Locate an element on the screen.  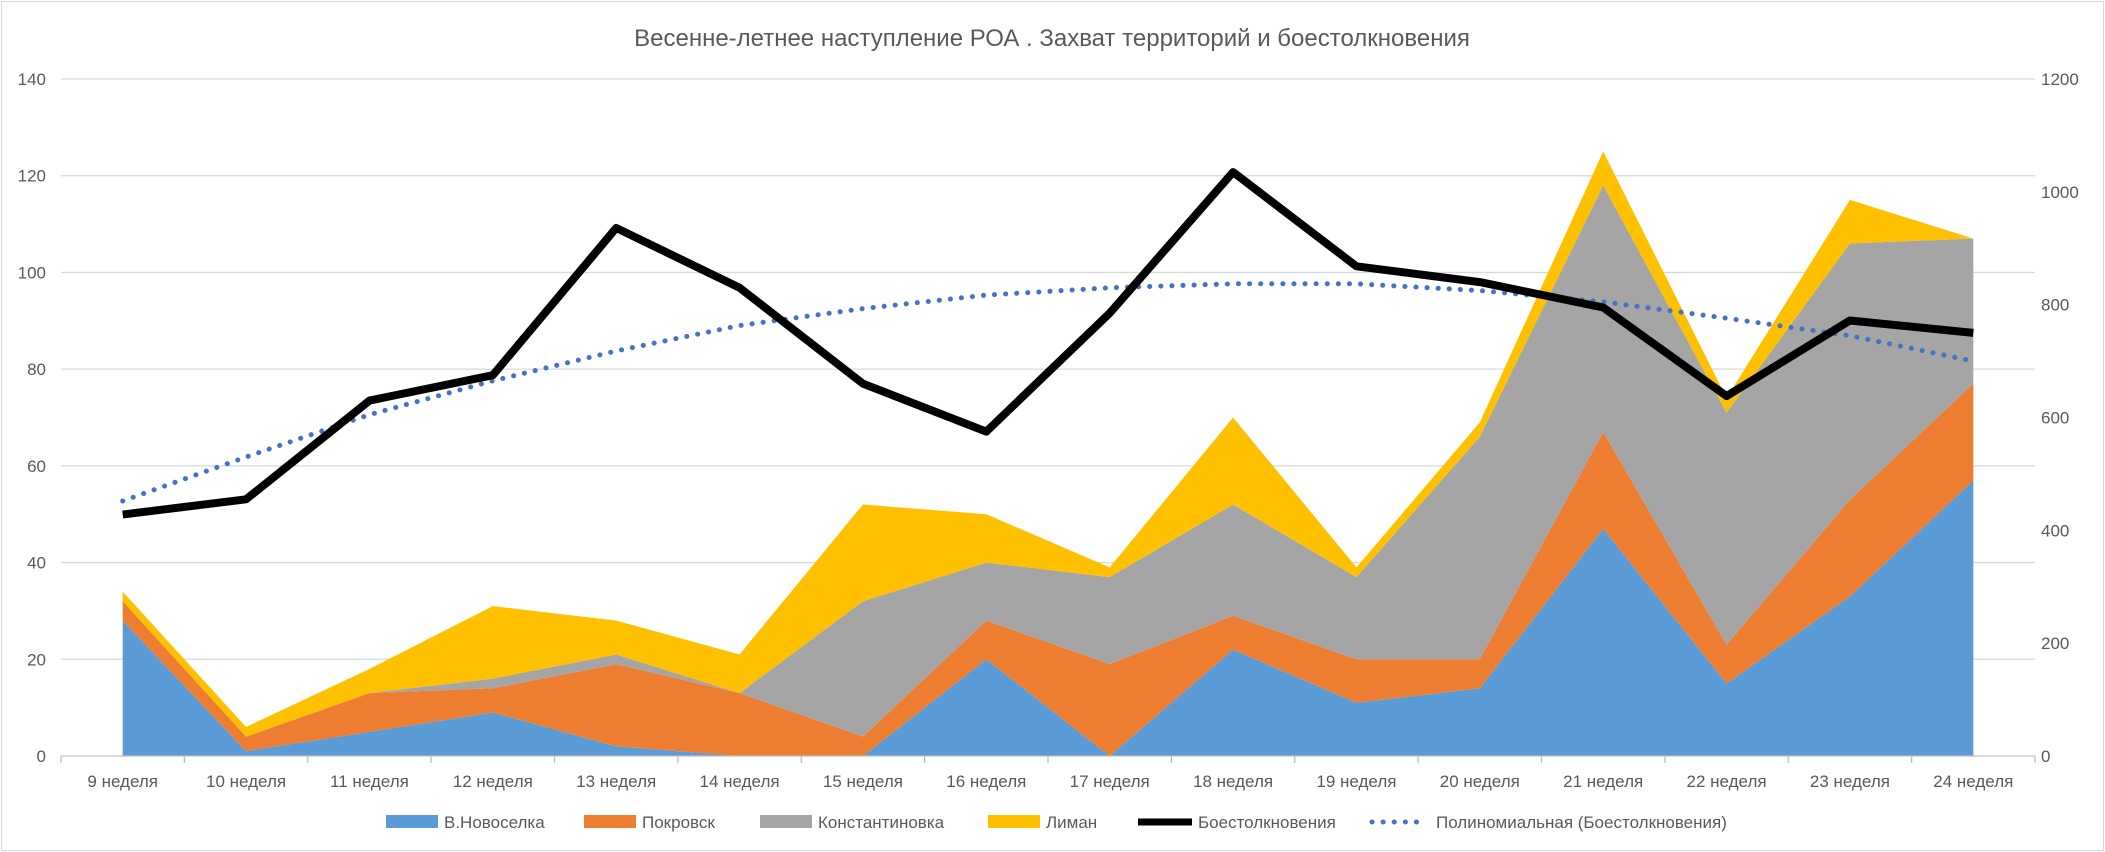
y-right-tick-label: 200 is located at coordinates (2055, 643).